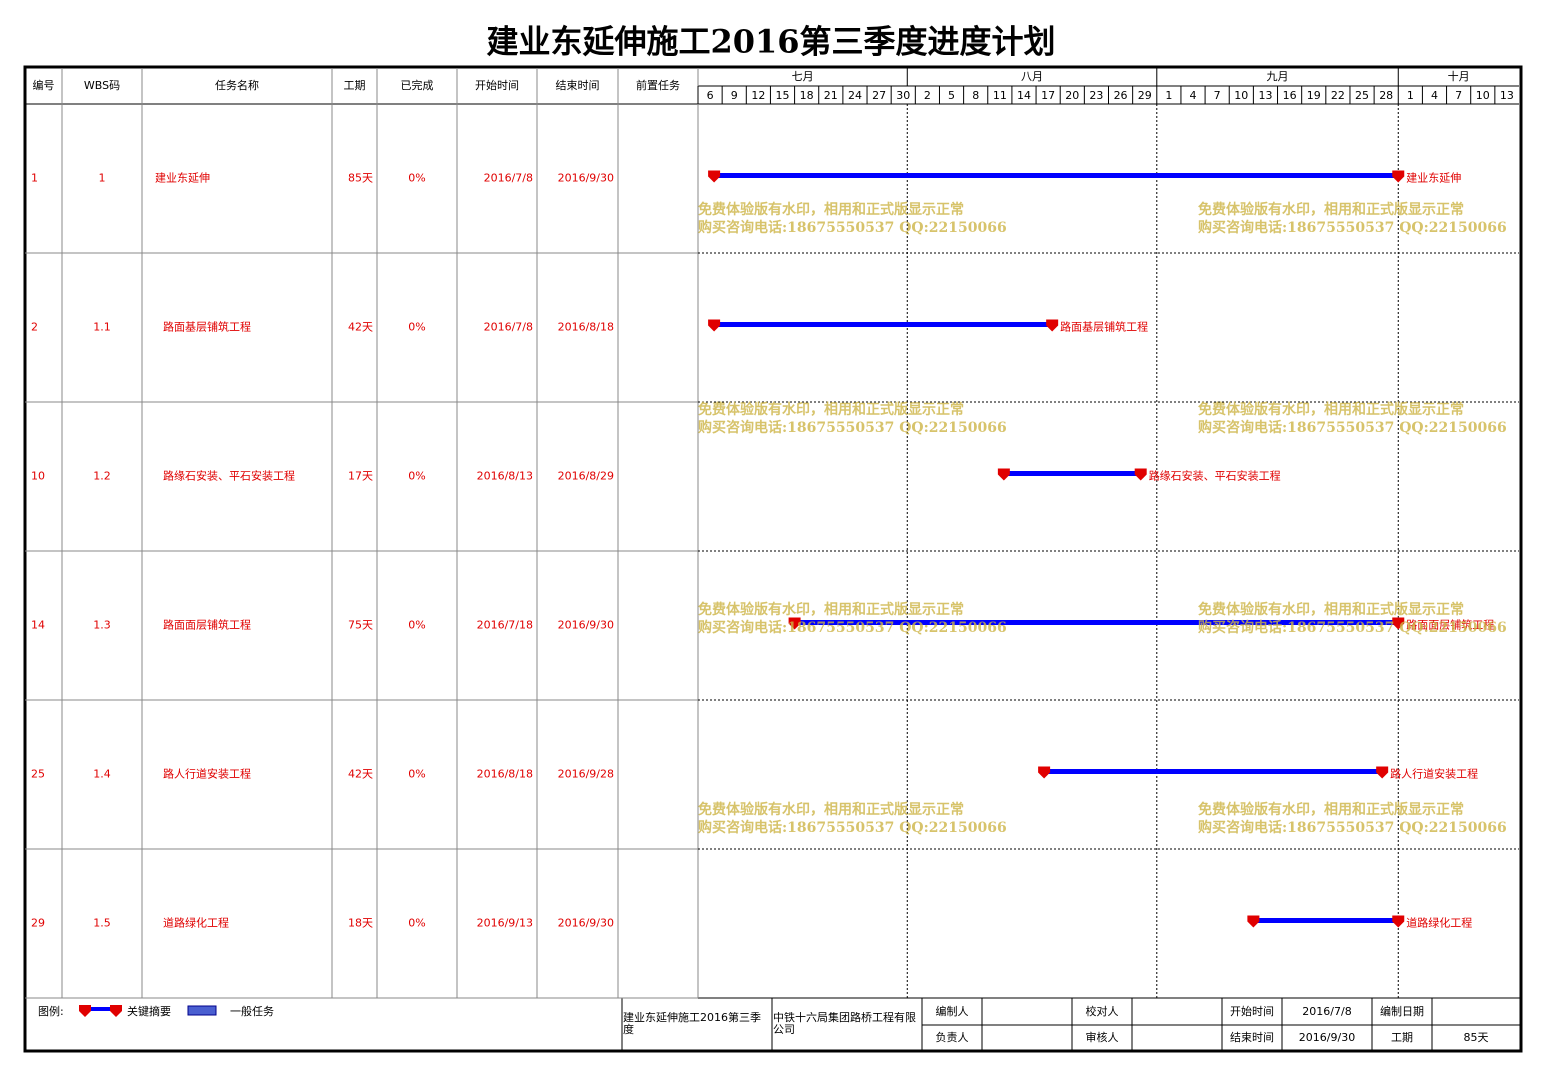 This screenshot has height=1075, width=1546. Describe the element at coordinates (710, 95) in the screenshot. I see `day-label: 6` at that location.